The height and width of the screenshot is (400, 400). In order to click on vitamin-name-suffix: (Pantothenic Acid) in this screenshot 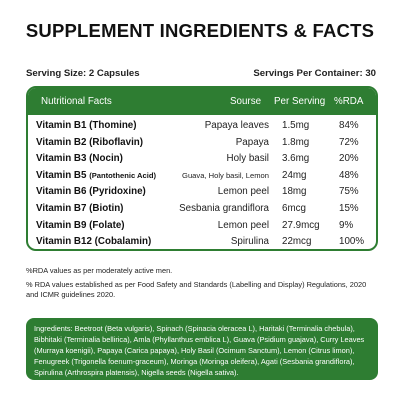, I will do `click(122, 175)`.